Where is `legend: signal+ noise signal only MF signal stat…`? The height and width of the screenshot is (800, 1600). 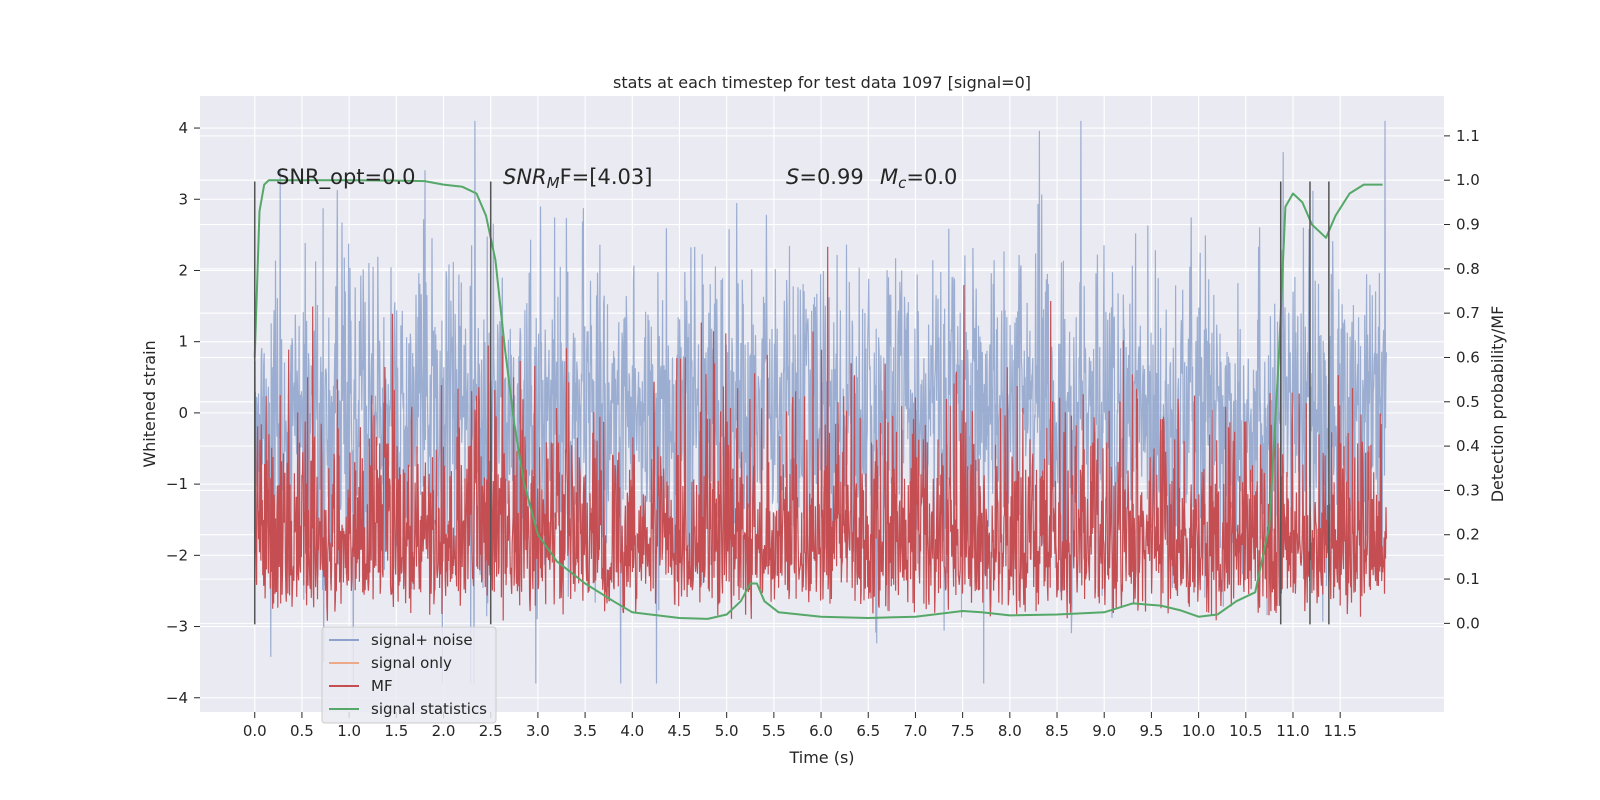
legend: signal+ noise signal only MF signal stat… is located at coordinates (409, 675).